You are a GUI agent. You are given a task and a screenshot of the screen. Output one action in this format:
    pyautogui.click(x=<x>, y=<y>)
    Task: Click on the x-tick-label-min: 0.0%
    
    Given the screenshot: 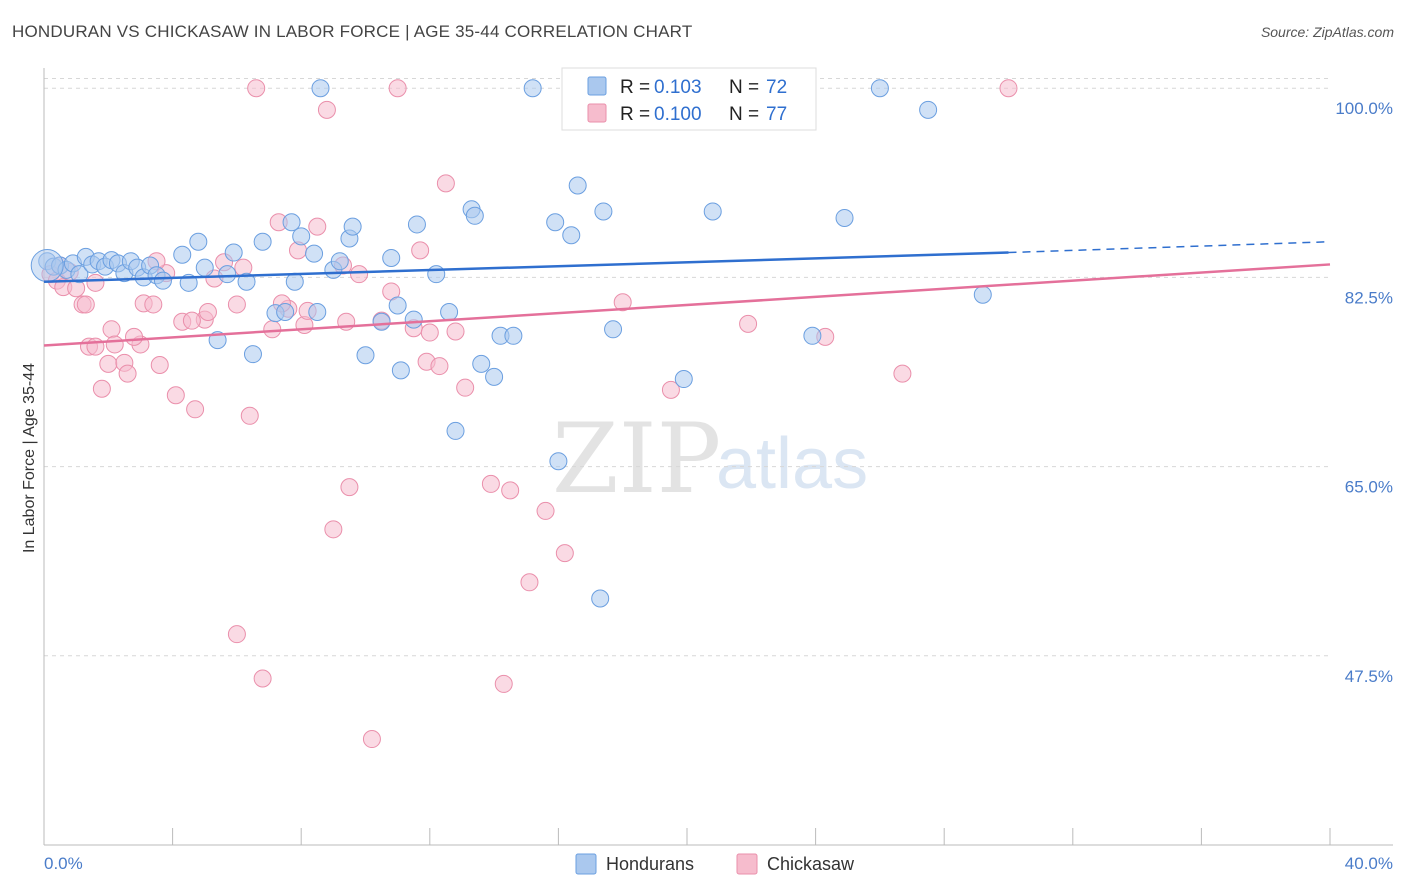 What is the action you would take?
    pyautogui.click(x=63, y=863)
    